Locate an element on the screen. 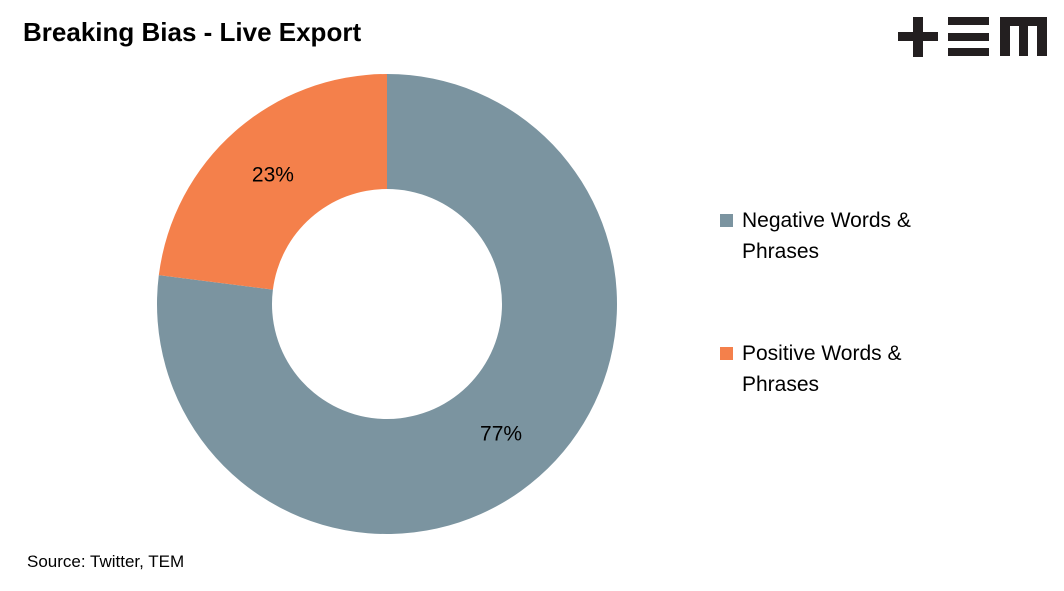  legend-item-negative: Negative Words & Phrases is located at coordinates (836, 236).